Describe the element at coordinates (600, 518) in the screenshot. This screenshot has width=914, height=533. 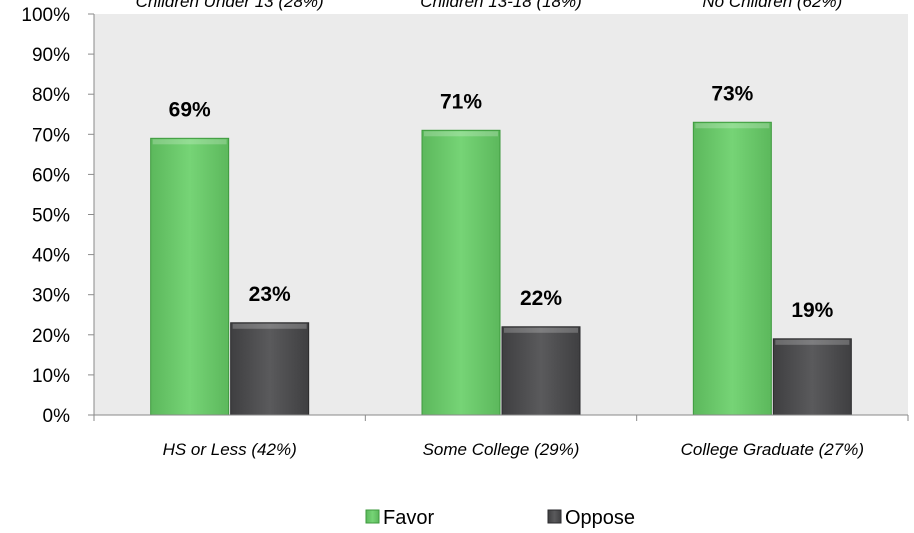
I see `legend-label-oppose: Oppose` at that location.